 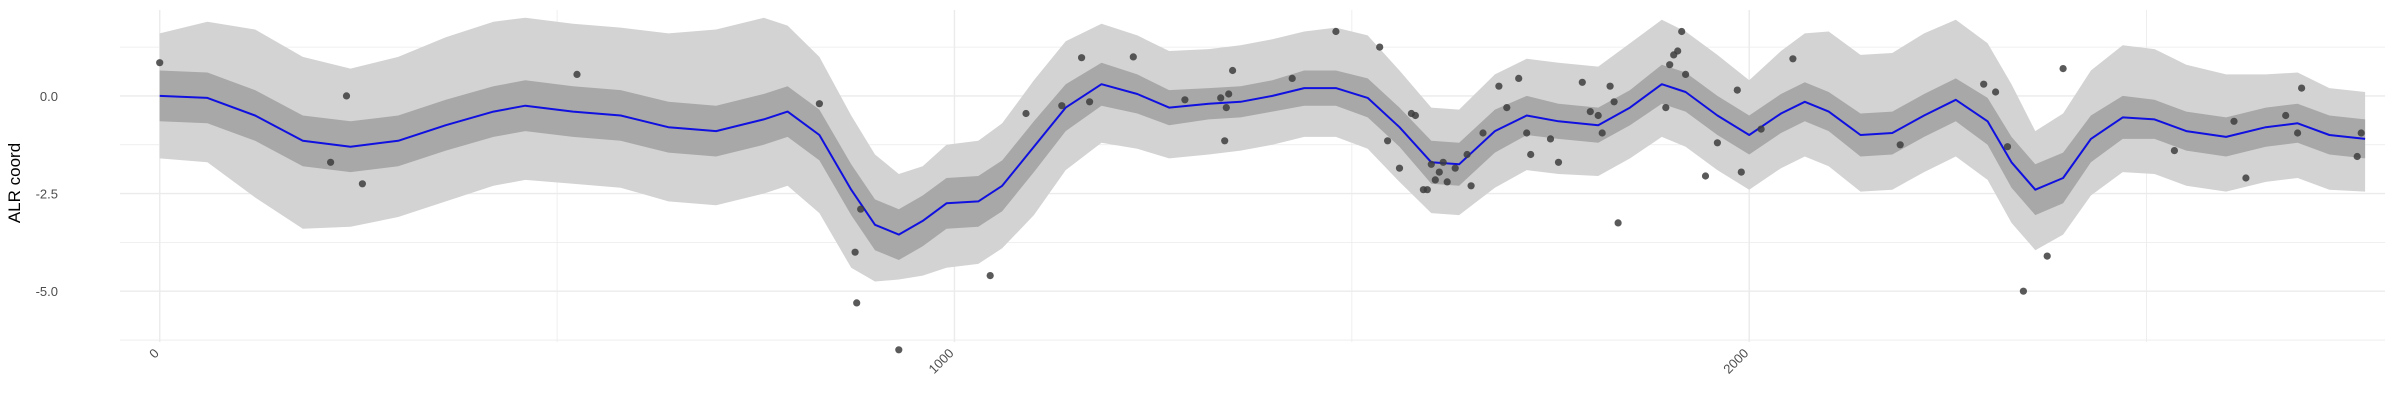 I want to click on y-axis-title: ALR coord, so click(x=14, y=183).